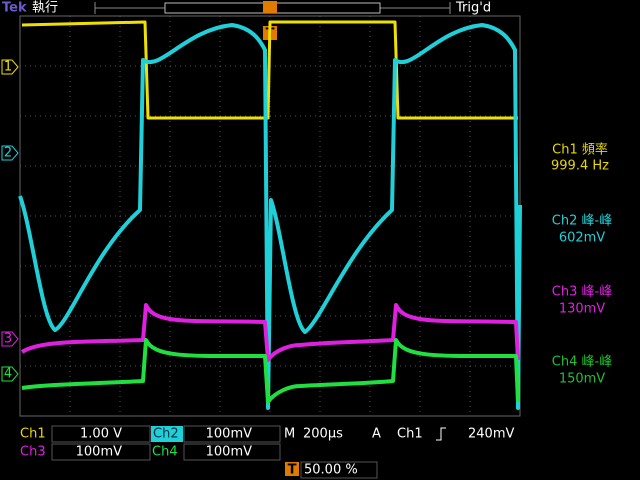 This screenshot has height=480, width=640. What do you see at coordinates (580, 166) in the screenshot?
I see `measurement-value: 999.4 Hz` at bounding box center [580, 166].